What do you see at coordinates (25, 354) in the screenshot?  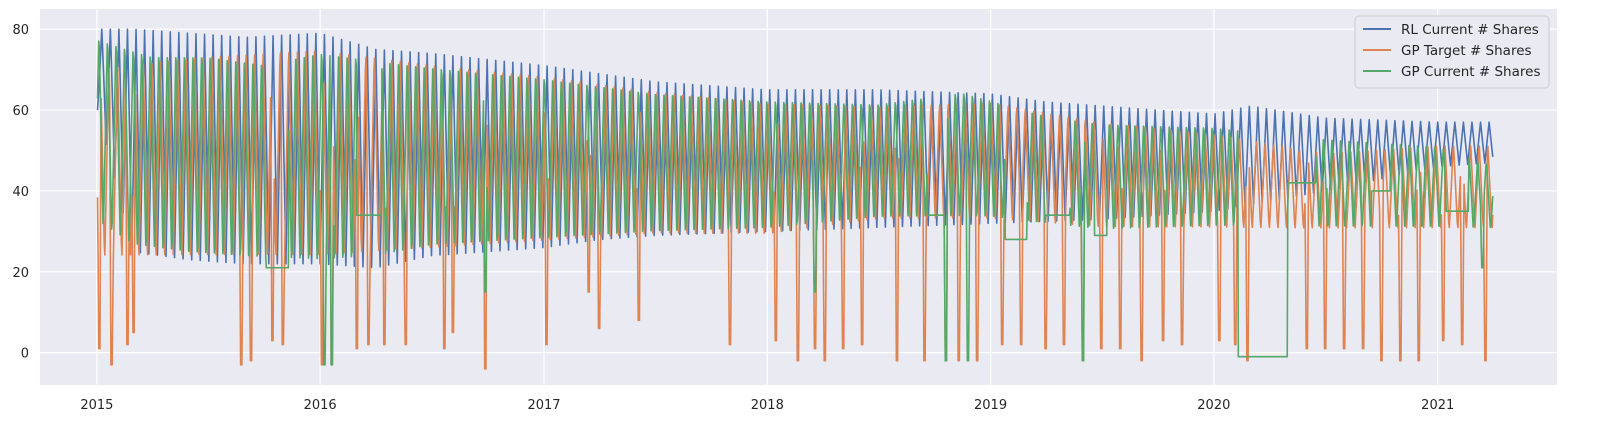 I see `y-tick-label: 0` at bounding box center [25, 354].